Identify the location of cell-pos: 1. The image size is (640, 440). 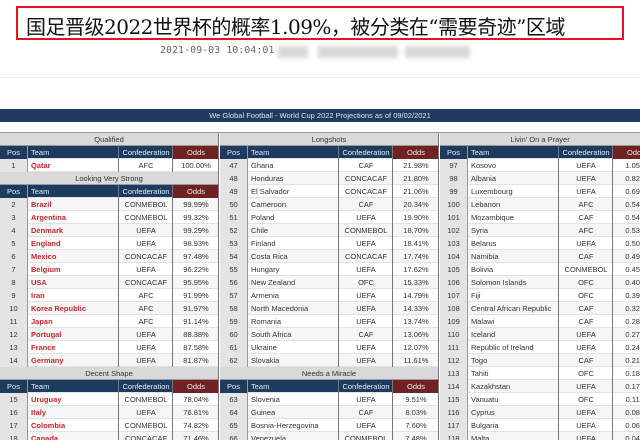
(14, 165).